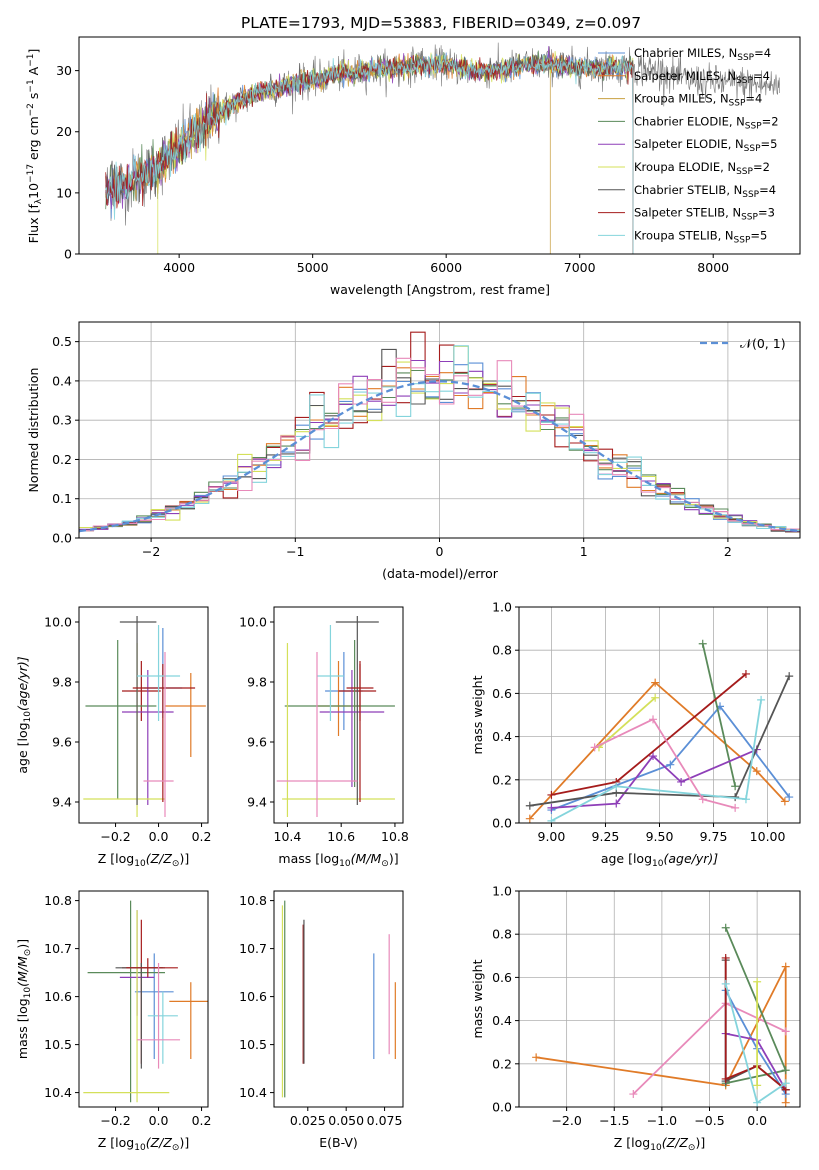 This screenshot has height=1170, width=819. What do you see at coordinates (33, 140) in the screenshot?
I see `label-part: erg cm` at bounding box center [33, 140].